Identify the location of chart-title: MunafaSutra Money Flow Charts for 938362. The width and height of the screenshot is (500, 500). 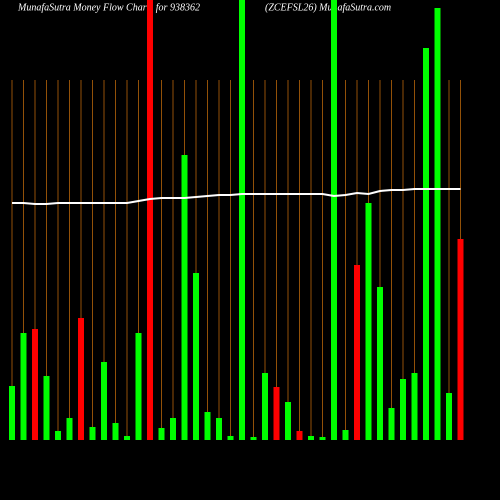
(108, 7).